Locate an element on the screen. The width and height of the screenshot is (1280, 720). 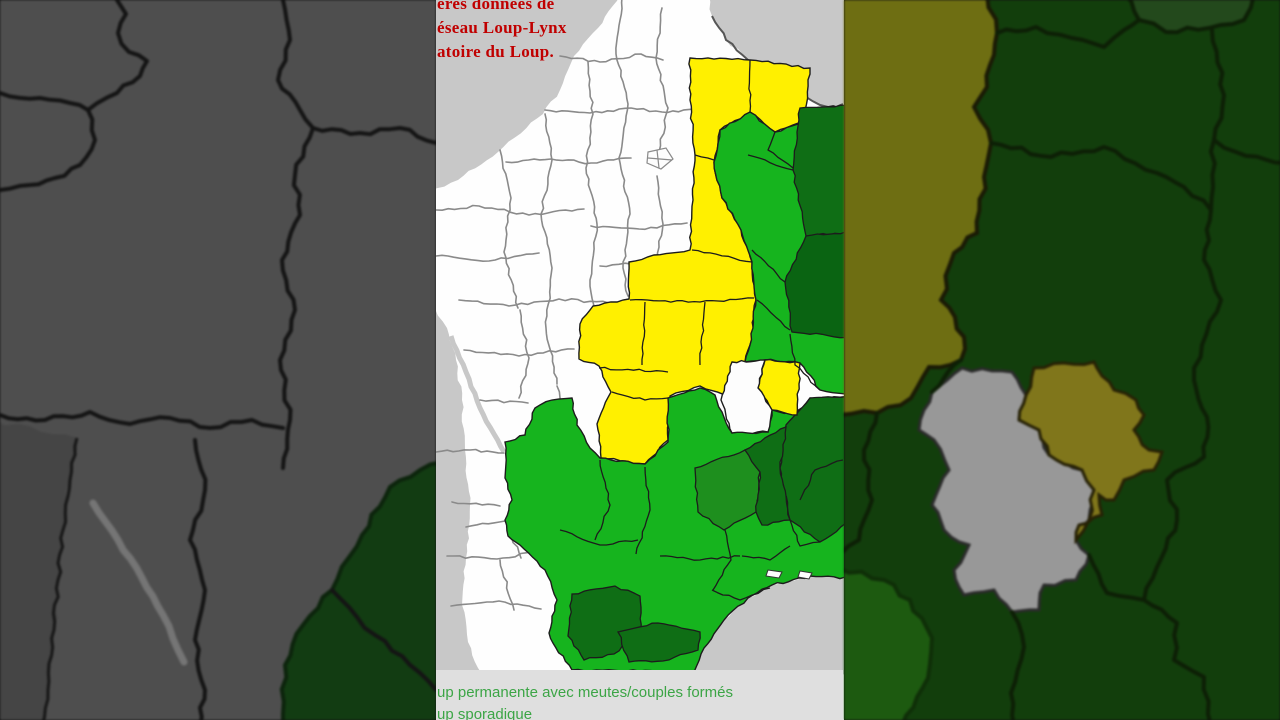
white-enclosed-dept is located at coordinates (746, 397).